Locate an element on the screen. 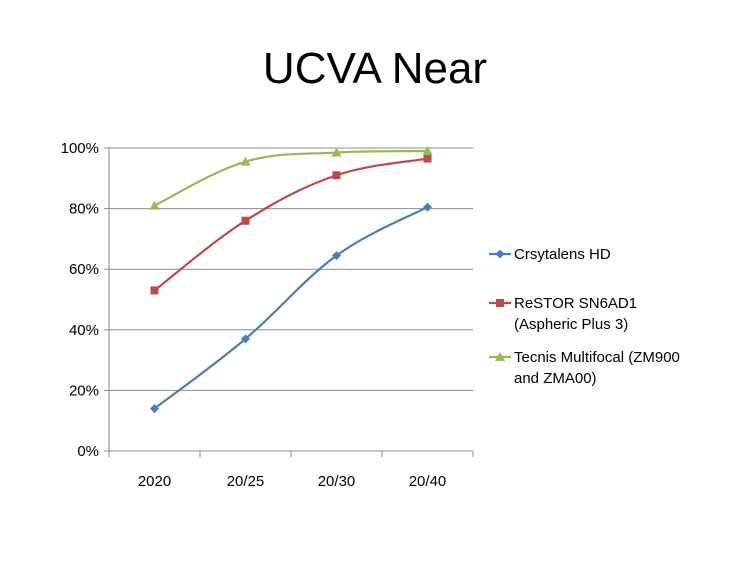 Image resolution: width=750 pixels, height=562 pixels. legend-label: Tecnis Multifocal (ZM900 is located at coordinates (597, 357).